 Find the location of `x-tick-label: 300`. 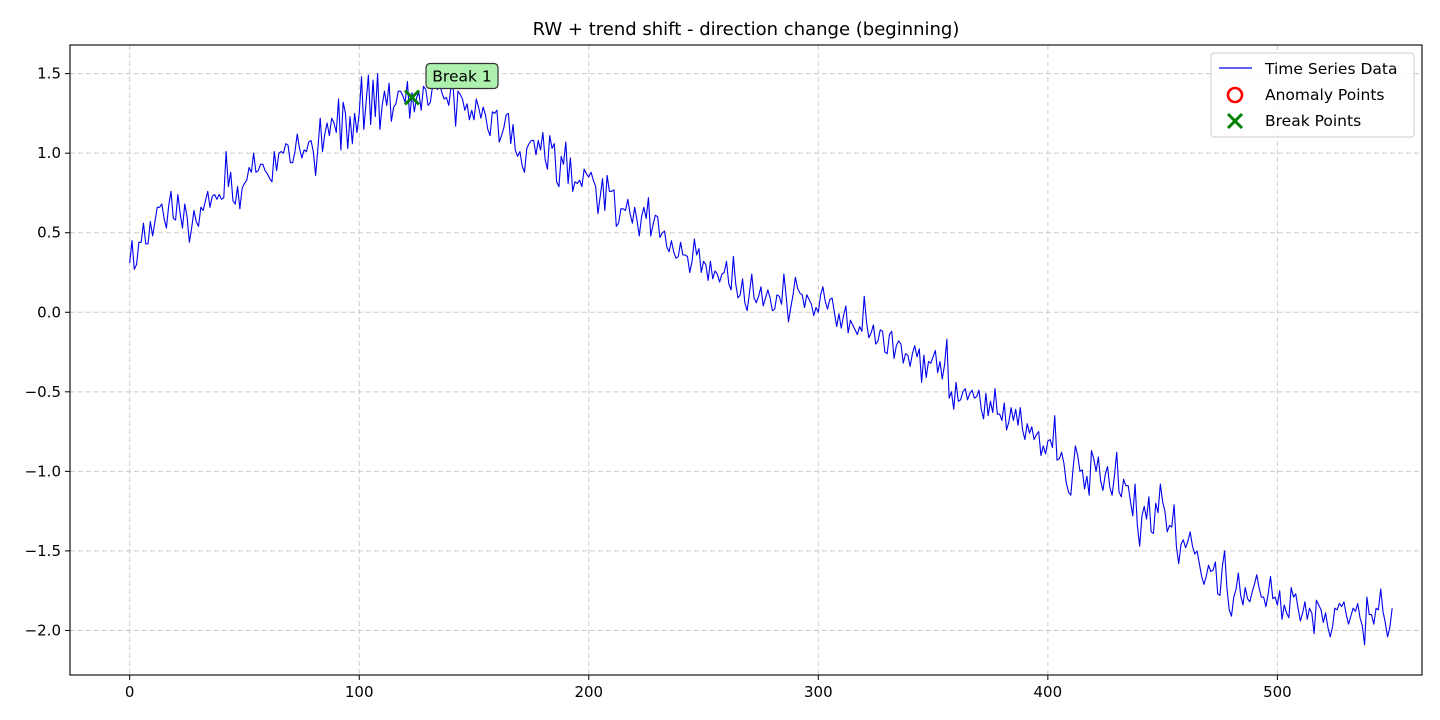

x-tick-label: 300 is located at coordinates (818, 692).